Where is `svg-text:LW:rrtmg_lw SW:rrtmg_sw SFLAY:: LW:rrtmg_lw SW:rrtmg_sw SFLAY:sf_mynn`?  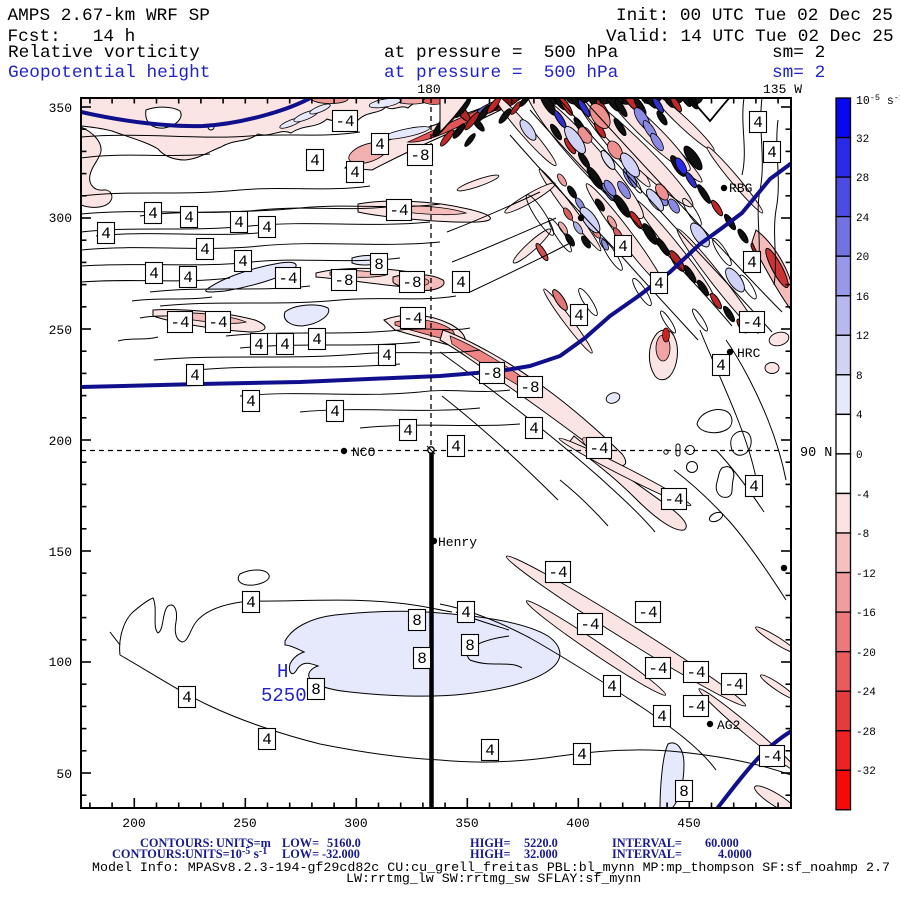 svg-text:LW:rrtmg_lw SW:rrtmg_sw SFLAY:: LW:rrtmg_lw SW:rrtmg_sw SFLAY:sf_mynn is located at coordinates (493, 878).